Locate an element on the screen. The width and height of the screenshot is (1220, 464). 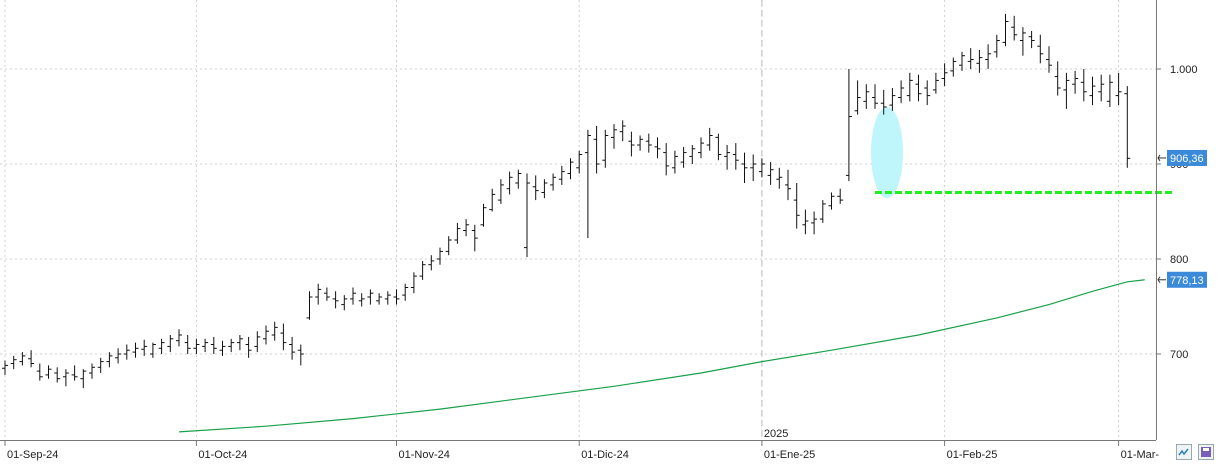
x-tick-label: 01-Feb-25 is located at coordinates (972, 455).